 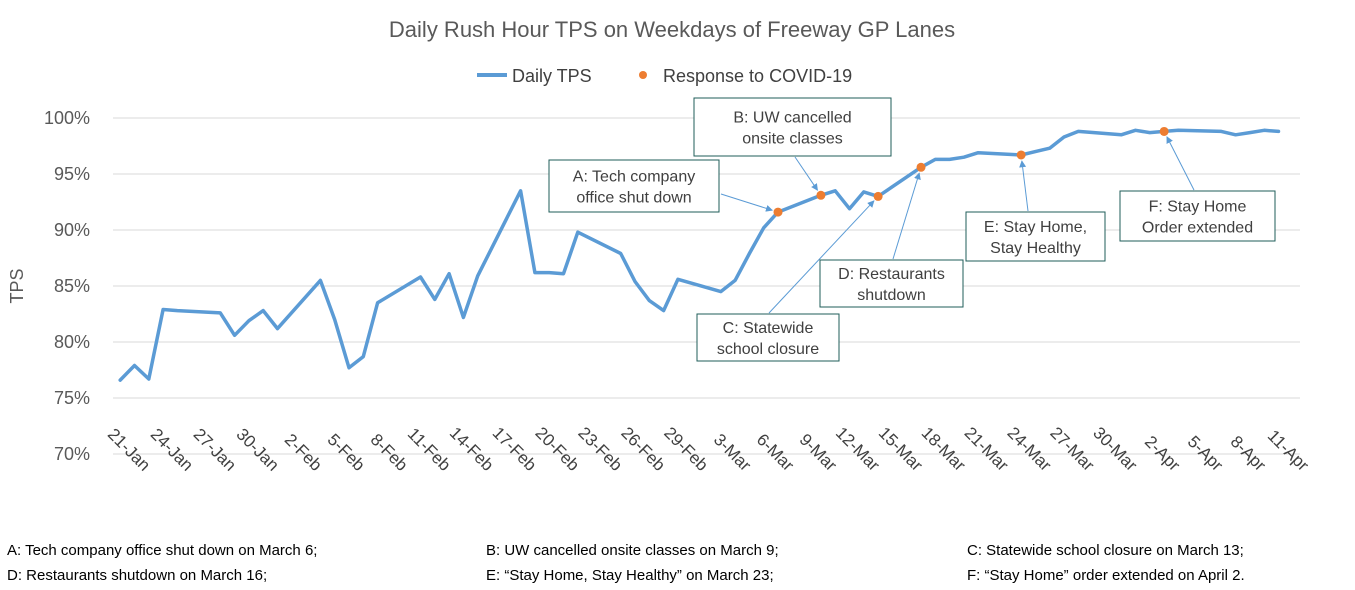 What do you see at coordinates (778, 212) in the screenshot?
I see `covid-marker-a` at bounding box center [778, 212].